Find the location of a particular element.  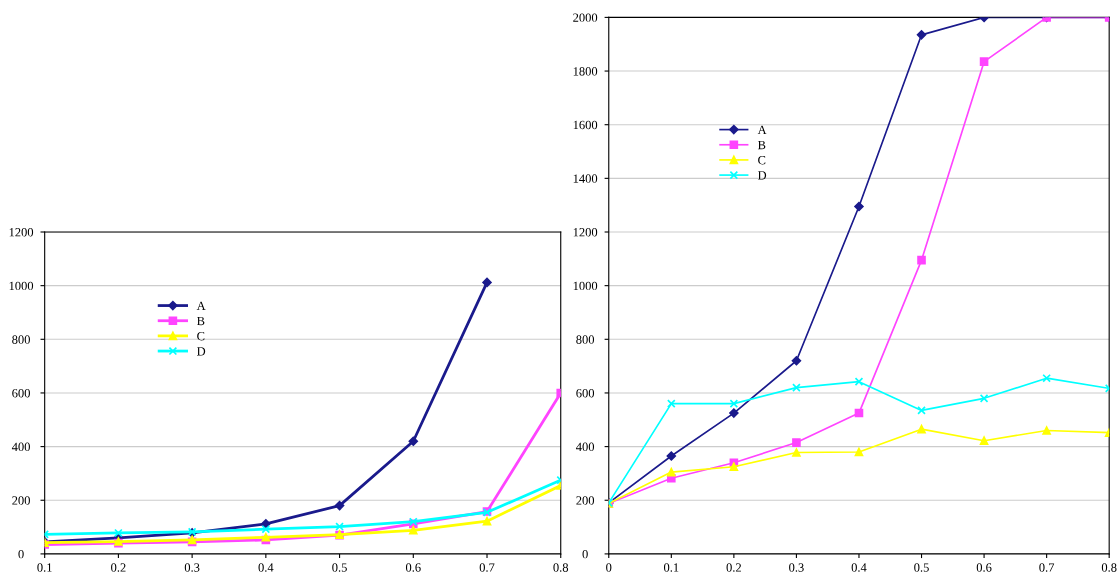

y-tick-label: 1800 is located at coordinates (585, 71).